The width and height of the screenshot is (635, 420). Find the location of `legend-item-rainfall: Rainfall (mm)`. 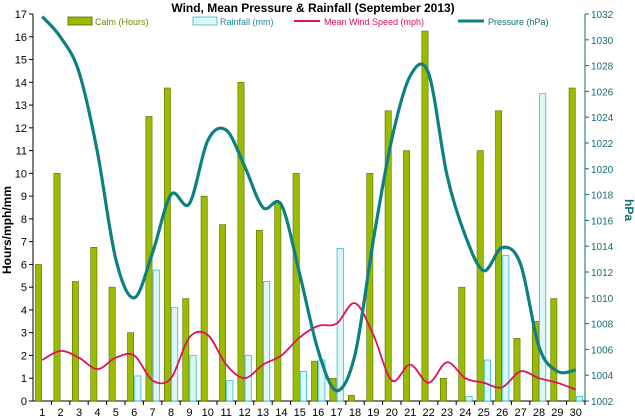

legend-item-rainfall: Rainfall (mm) is located at coordinates (233, 21).